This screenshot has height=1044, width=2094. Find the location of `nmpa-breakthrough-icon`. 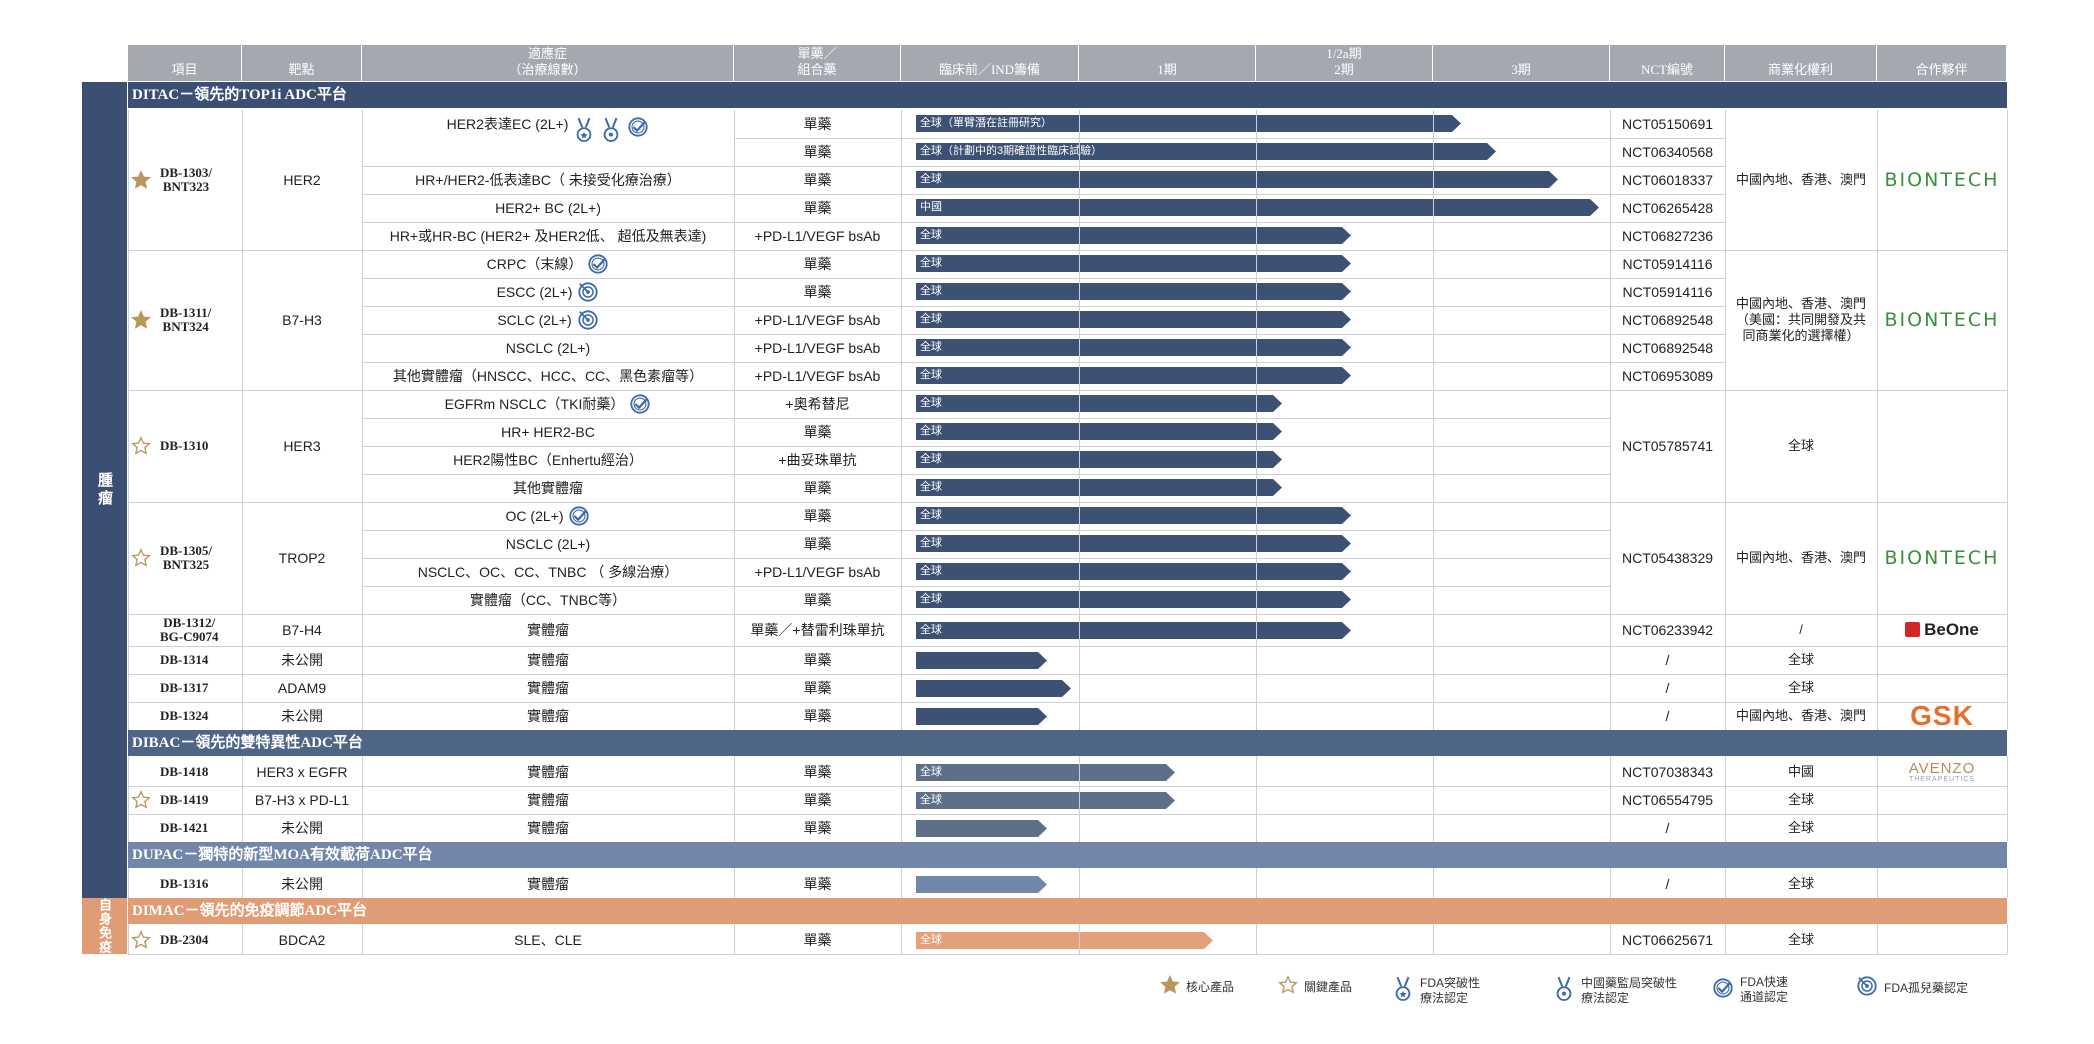

nmpa-breakthrough-icon is located at coordinates (1564, 991).